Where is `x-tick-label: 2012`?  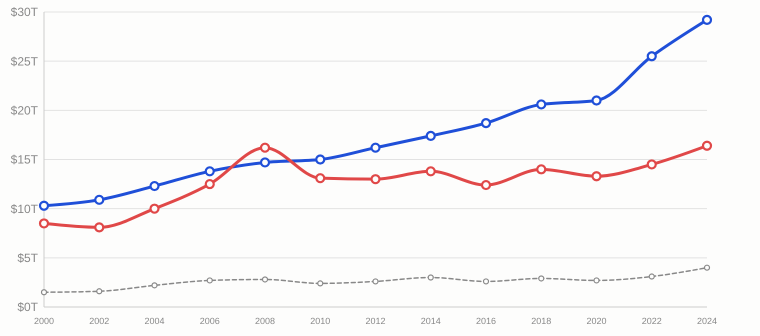 x-tick-label: 2012 is located at coordinates (375, 321).